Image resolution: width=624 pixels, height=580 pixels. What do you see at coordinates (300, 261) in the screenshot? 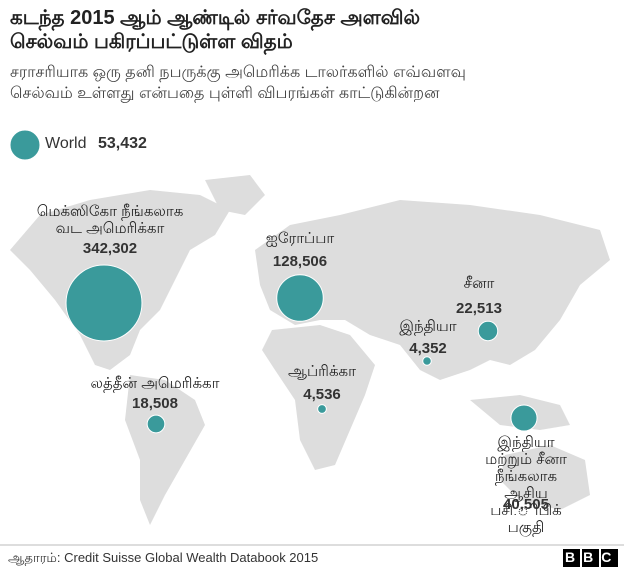
I see `value-label: 128,506` at bounding box center [300, 261].